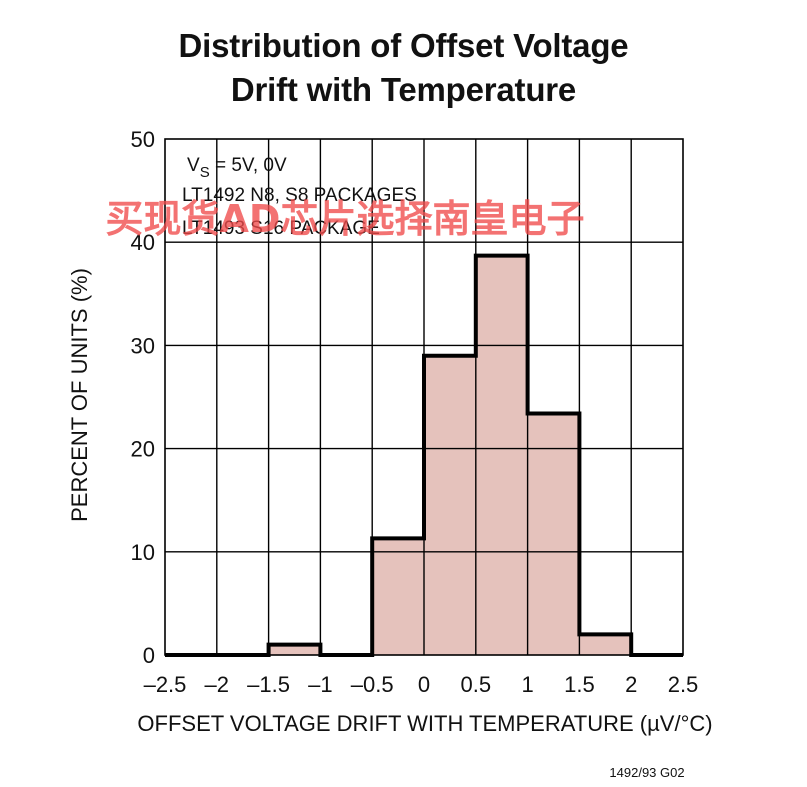  What do you see at coordinates (320, 684) in the screenshot?
I see `x-tick-label: –1` at bounding box center [320, 684].